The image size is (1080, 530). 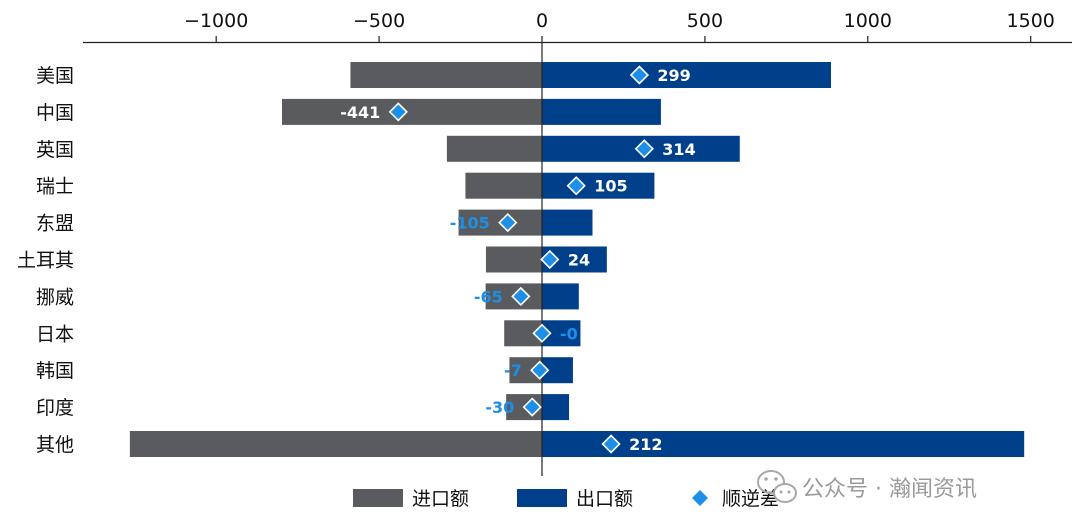 What do you see at coordinates (55, 408) in the screenshot?
I see `category-label: 印度` at bounding box center [55, 408].